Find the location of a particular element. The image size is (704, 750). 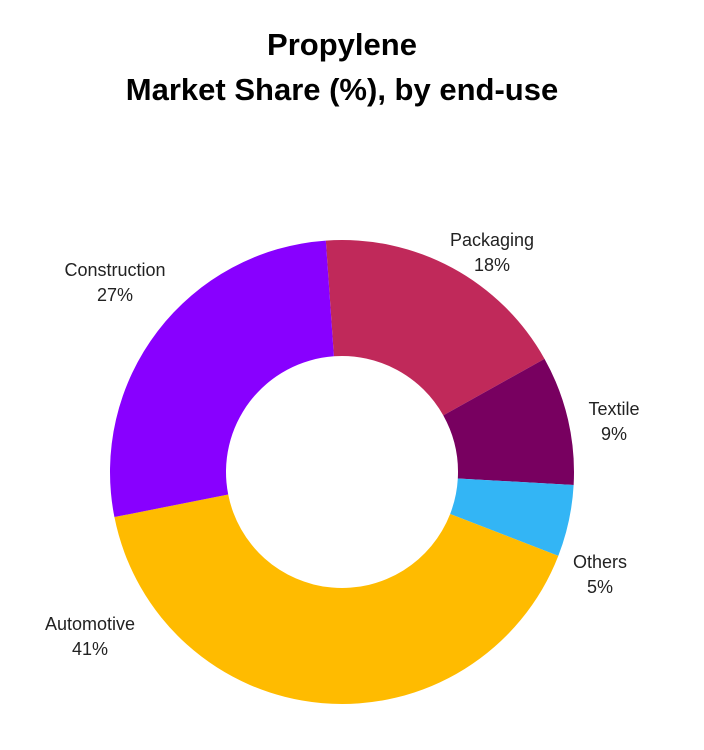

chart-title: Market Share (%), by end-use is located at coordinates (342, 89).